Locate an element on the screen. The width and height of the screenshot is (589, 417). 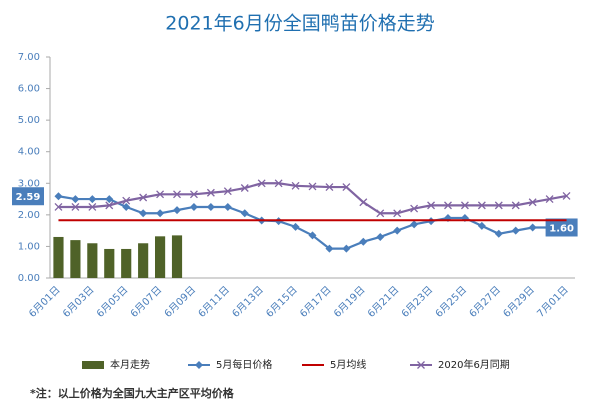
legend-label: 5月每日价格 is located at coordinates (244, 364).